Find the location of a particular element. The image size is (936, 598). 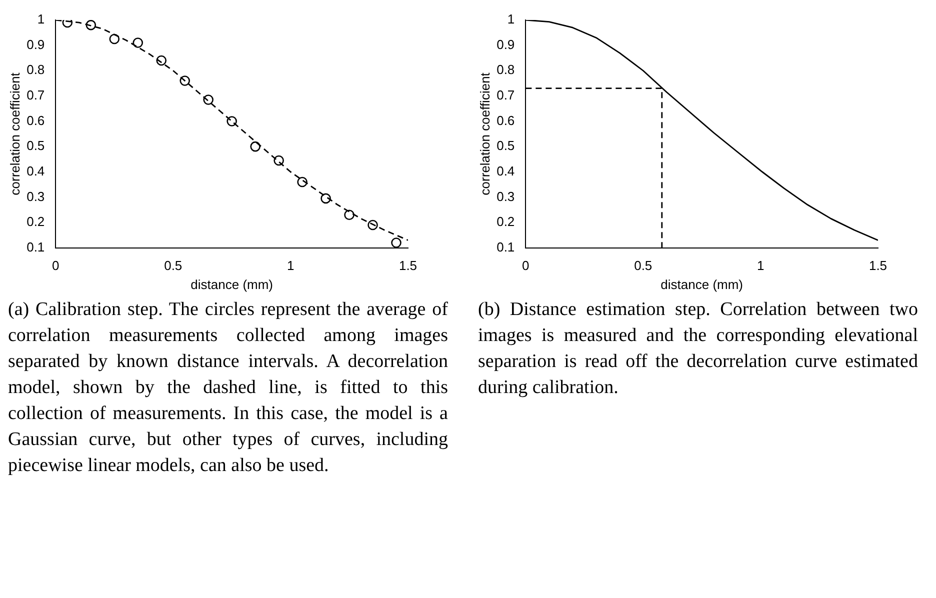

text: (b) Distance estimation step. Correlation between two images is measured and the corresponding elevational separation is read off the decorrelation curve estimated during calibration. is located at coordinates (698, 349).